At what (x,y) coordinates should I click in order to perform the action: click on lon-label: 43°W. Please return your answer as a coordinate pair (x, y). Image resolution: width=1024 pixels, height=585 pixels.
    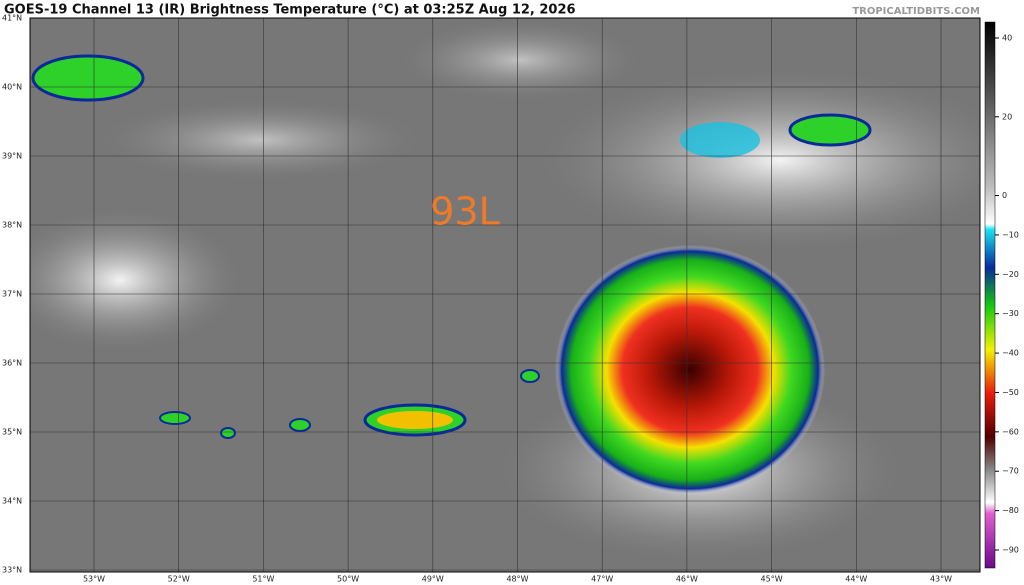
    Looking at the image, I should click on (941, 579).